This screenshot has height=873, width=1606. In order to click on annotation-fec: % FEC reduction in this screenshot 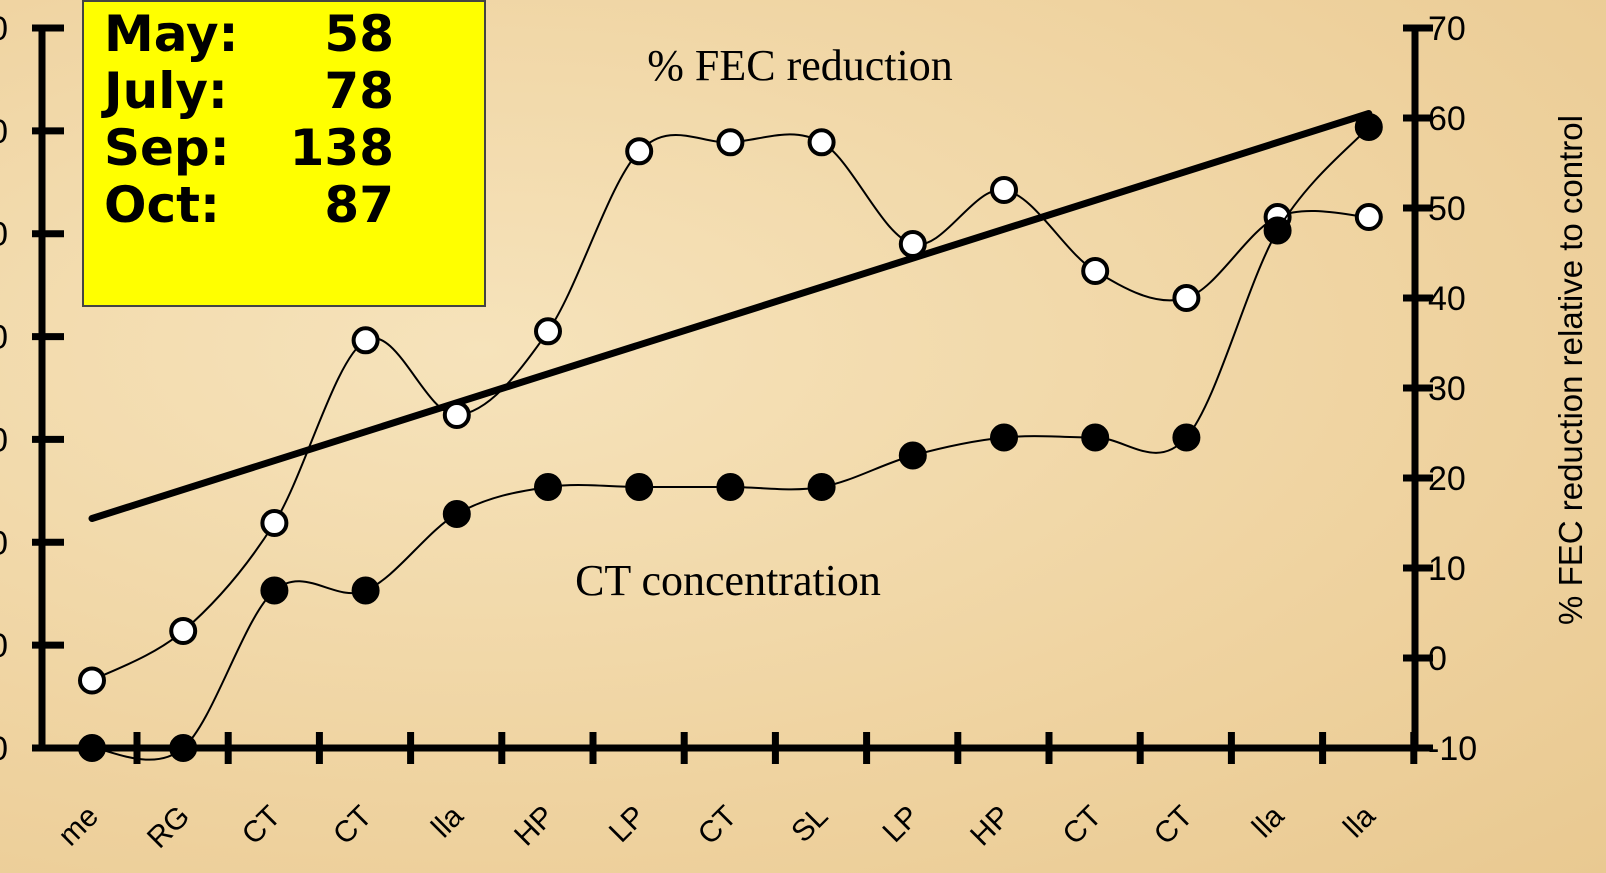, I will do `click(800, 65)`.